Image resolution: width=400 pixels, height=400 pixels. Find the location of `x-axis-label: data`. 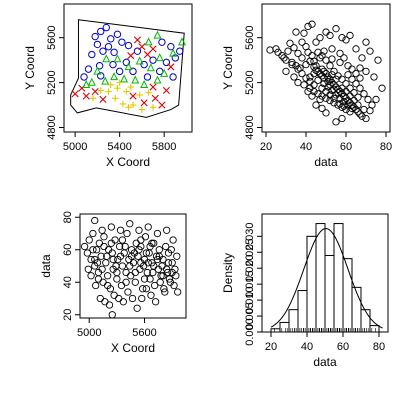

x-axis-label: data is located at coordinates (325, 362).